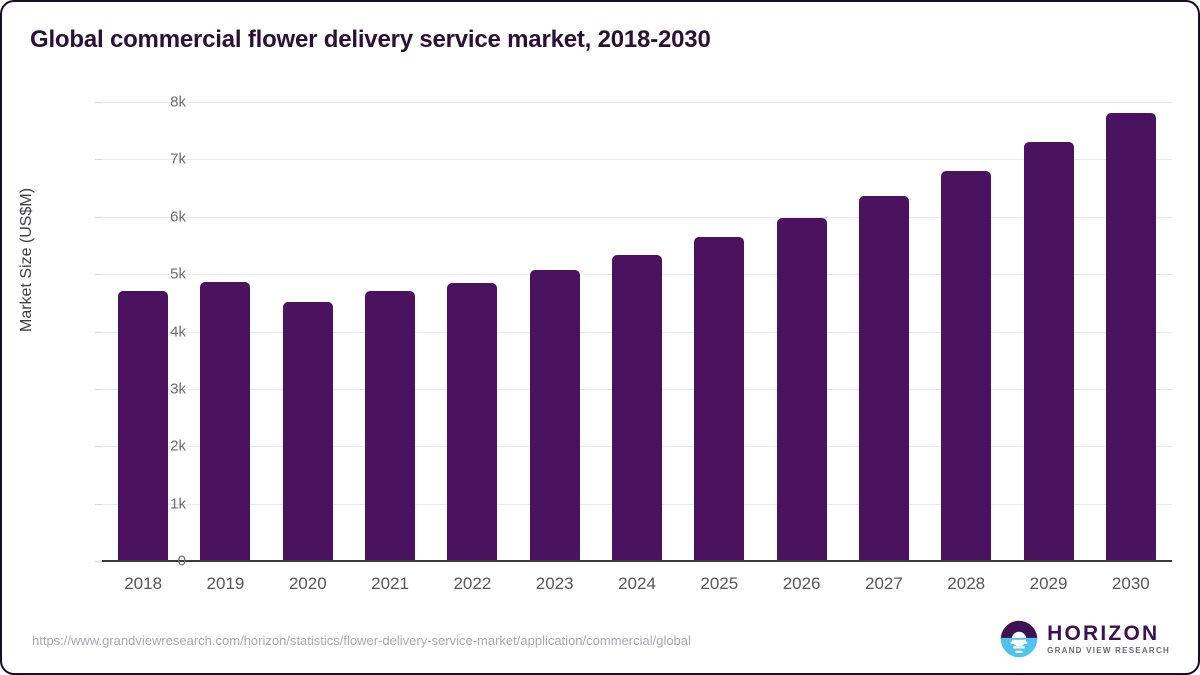 This screenshot has height=675, width=1200. Describe the element at coordinates (637, 583) in the screenshot. I see `x-axis-tick-label-2024: 2024` at that location.